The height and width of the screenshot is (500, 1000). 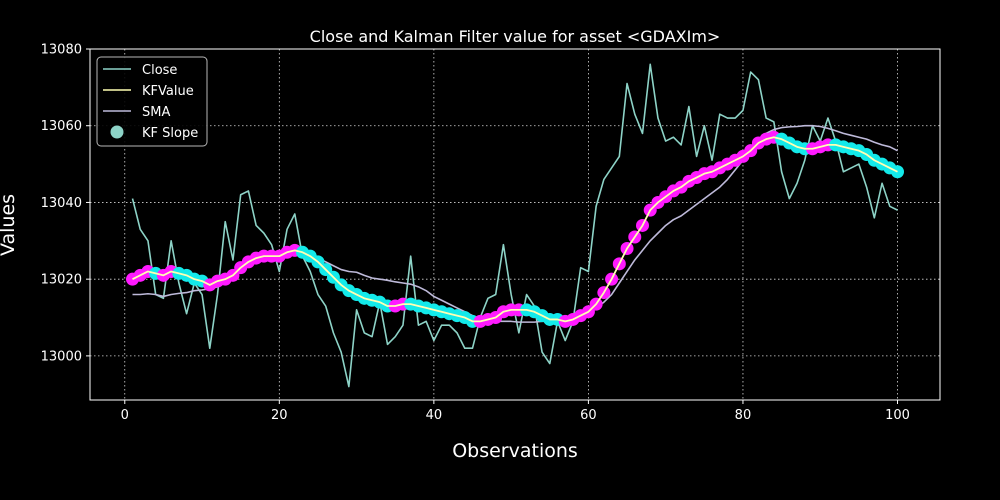 I want to click on y-tick-label: 13040, so click(x=61, y=203).